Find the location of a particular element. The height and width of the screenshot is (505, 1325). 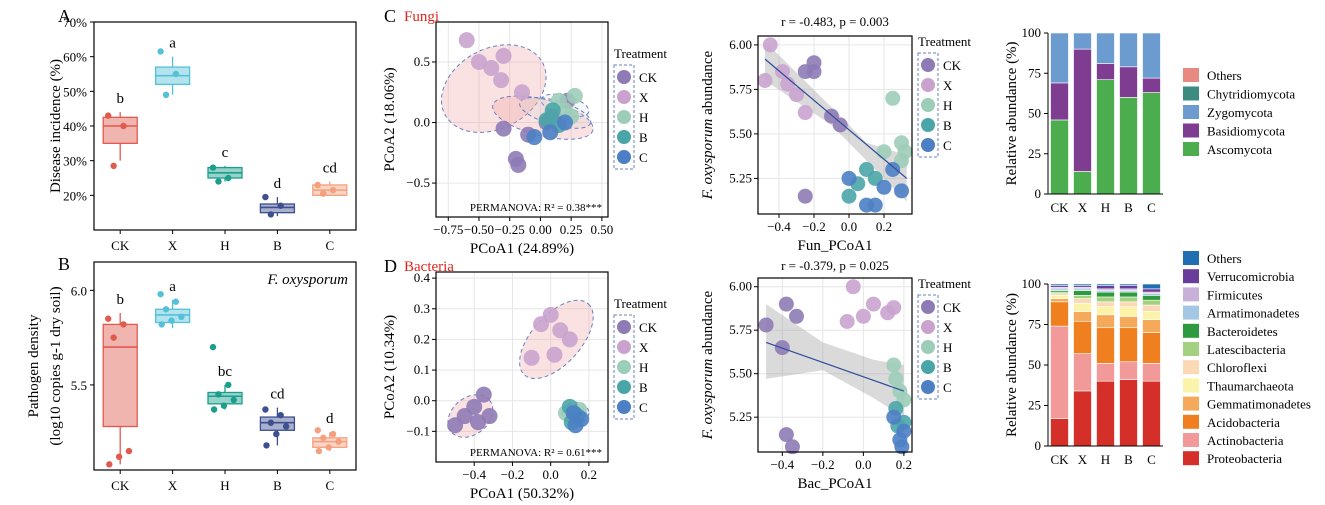

permanova-annotation: PERMANOVA: R² = 0.61*** is located at coordinates (536, 453).